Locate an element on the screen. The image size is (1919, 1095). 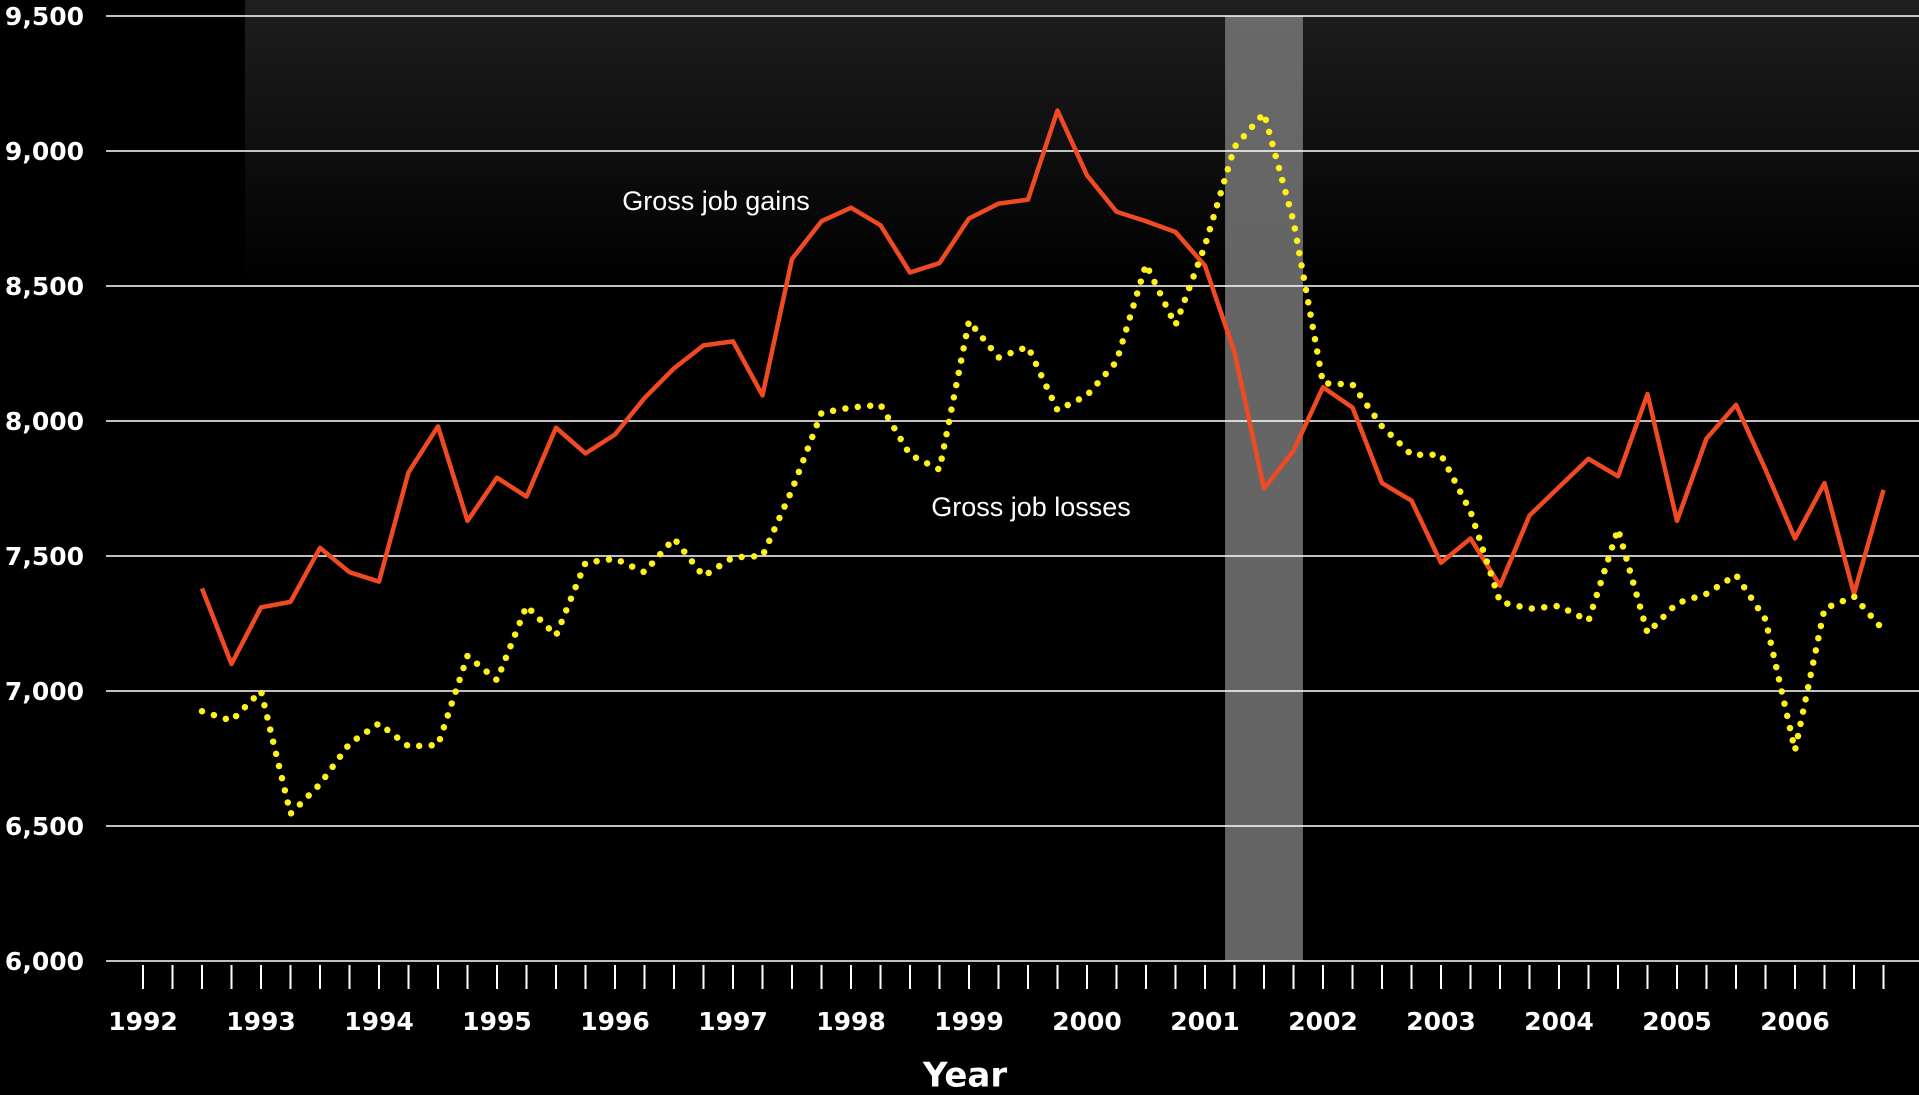
y-tick-label: 6,000 is located at coordinates (44, 961).